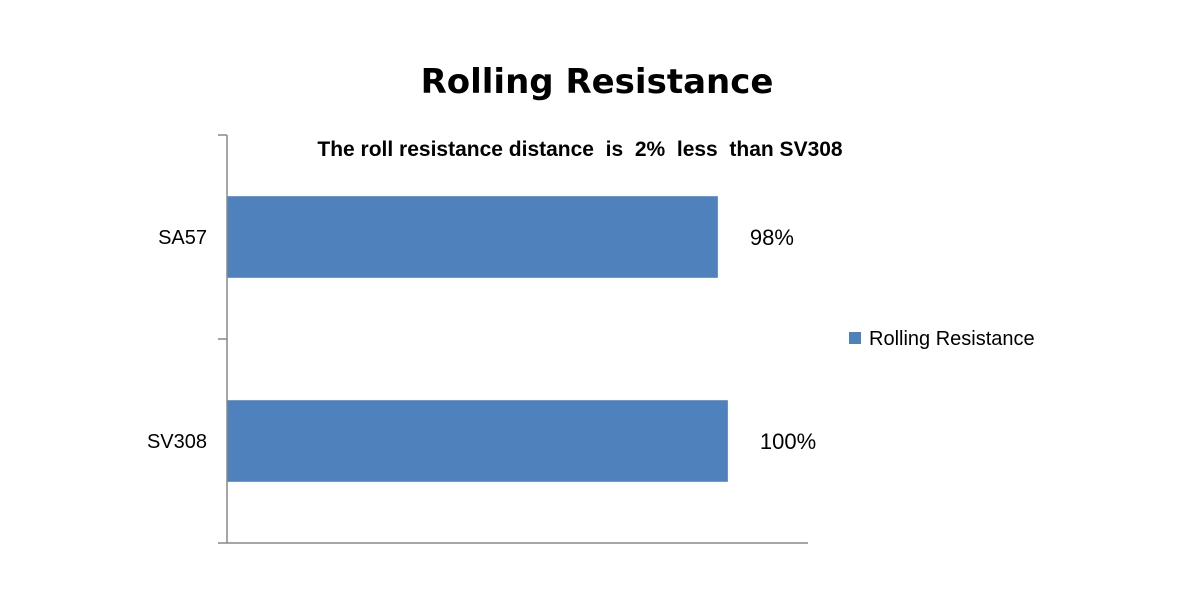 The height and width of the screenshot is (600, 1200). Describe the element at coordinates (182, 238) in the screenshot. I see `category-label: SA57` at that location.